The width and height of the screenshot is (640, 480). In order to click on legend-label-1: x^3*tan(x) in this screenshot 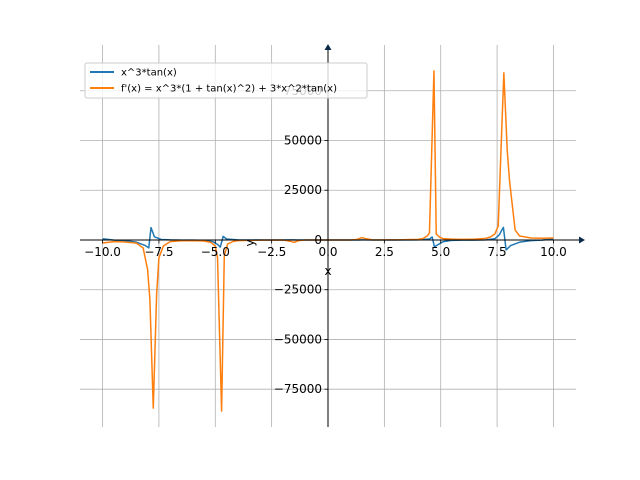, I will do `click(149, 73)`.